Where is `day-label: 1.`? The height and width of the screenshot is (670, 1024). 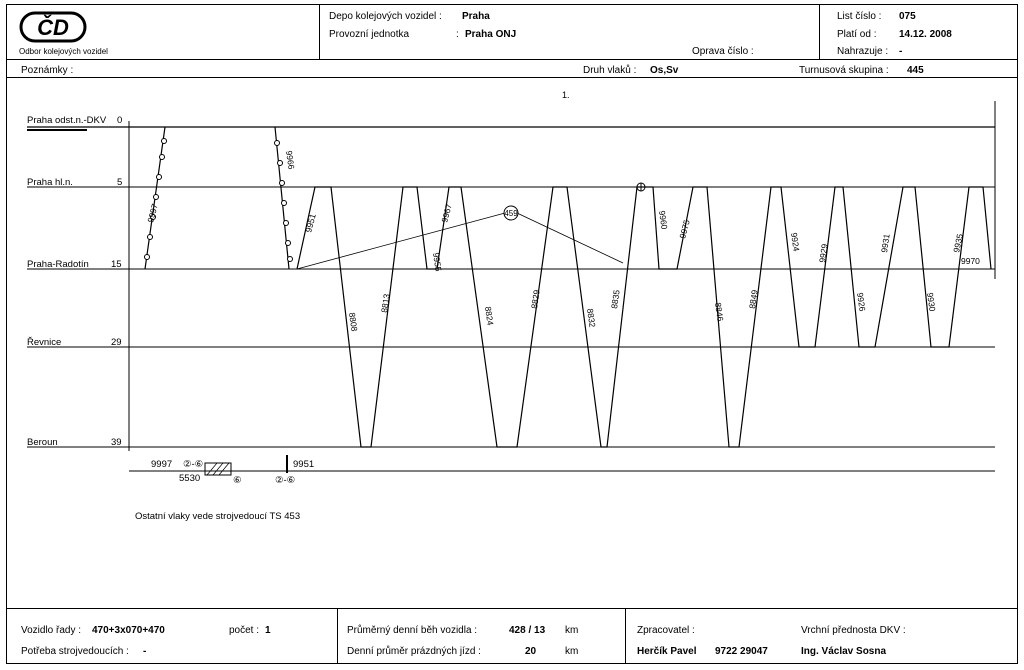
day-label: 1. is located at coordinates (566, 95).